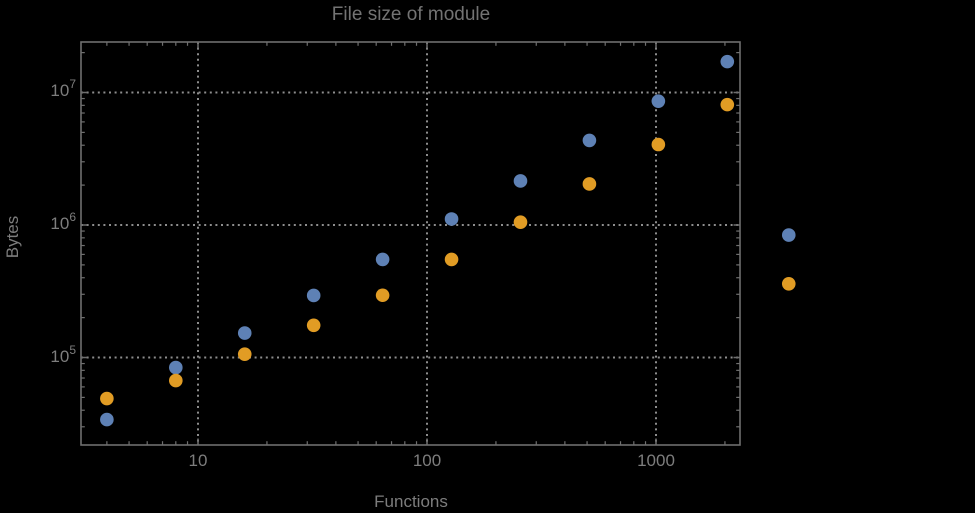 Image resolution: width=975 pixels, height=513 pixels. What do you see at coordinates (38, 355) in the screenshot?
I see `y-tick-label-1e5: 105` at bounding box center [38, 355].